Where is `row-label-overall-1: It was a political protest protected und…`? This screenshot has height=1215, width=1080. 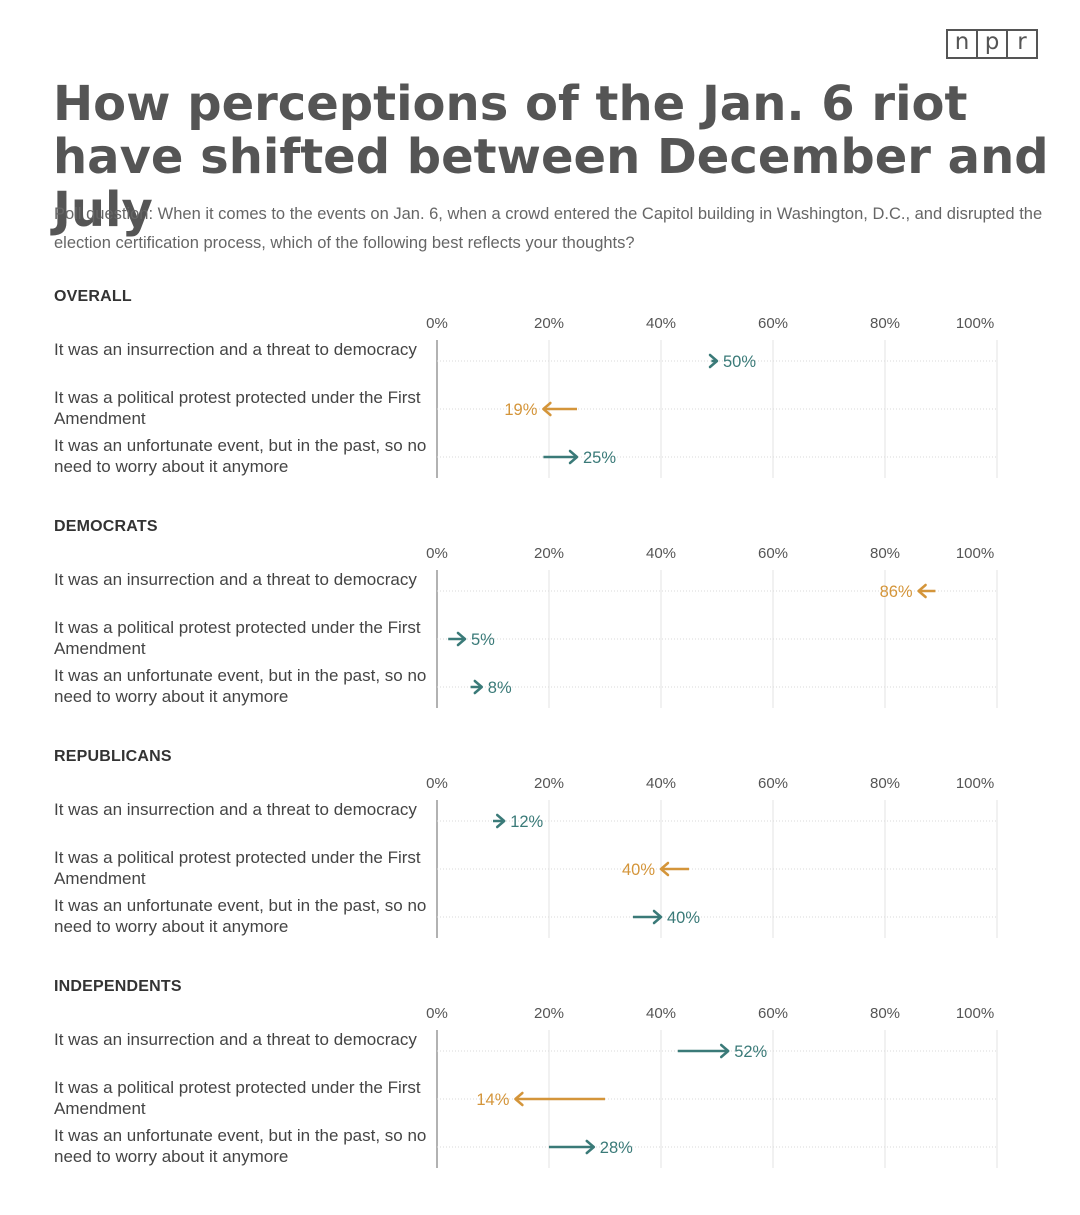 row-label-overall-1: It was a political protest protected und… is located at coordinates (237, 408).